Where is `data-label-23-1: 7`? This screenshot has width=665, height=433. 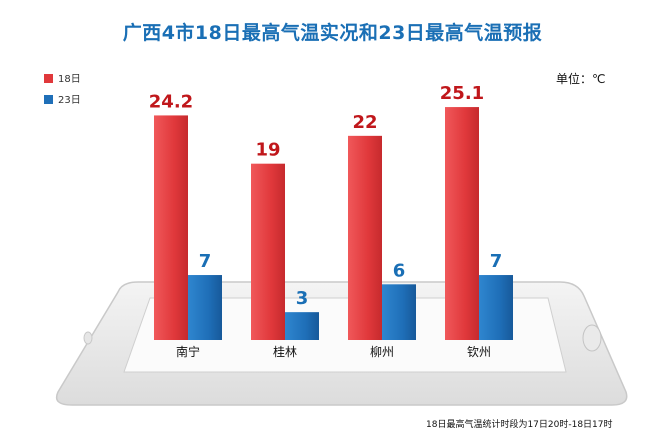
data-label-23-1: 7 is located at coordinates (205, 261).